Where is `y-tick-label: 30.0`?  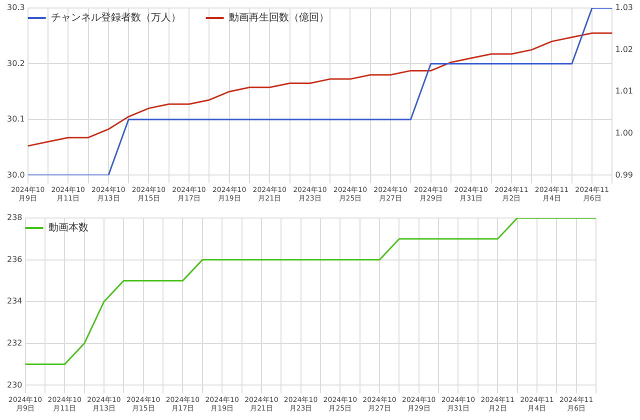
y-tick-label: 30.0 is located at coordinates (16, 175).